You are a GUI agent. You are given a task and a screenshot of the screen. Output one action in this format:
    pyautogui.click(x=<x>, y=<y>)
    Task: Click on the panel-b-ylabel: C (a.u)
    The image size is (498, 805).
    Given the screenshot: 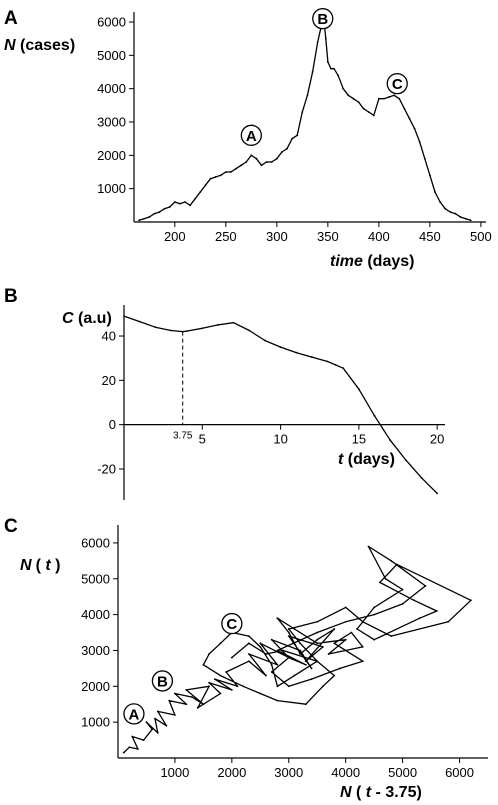 What is the action you would take?
    pyautogui.click(x=87, y=318)
    